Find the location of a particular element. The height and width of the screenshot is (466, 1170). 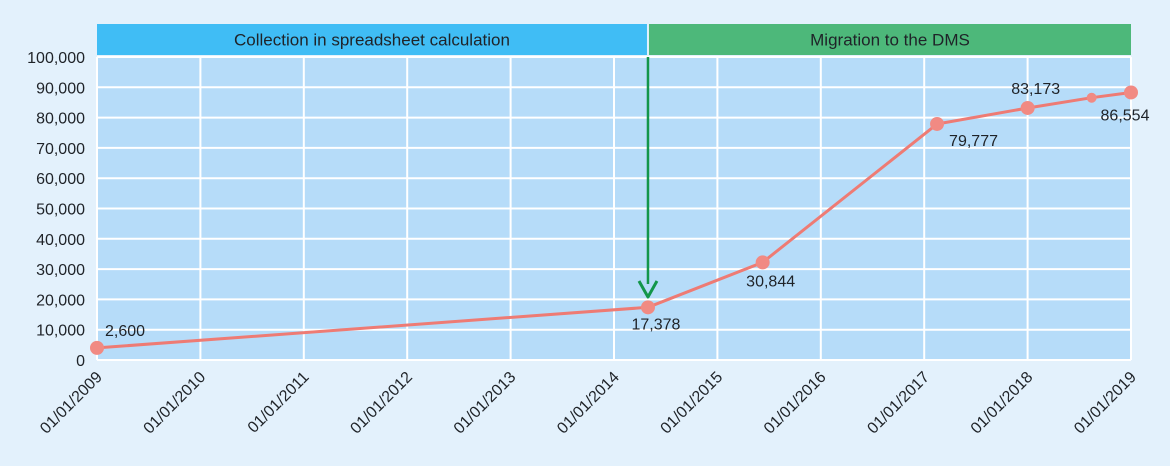

data-label: 79,777 is located at coordinates (973, 141).